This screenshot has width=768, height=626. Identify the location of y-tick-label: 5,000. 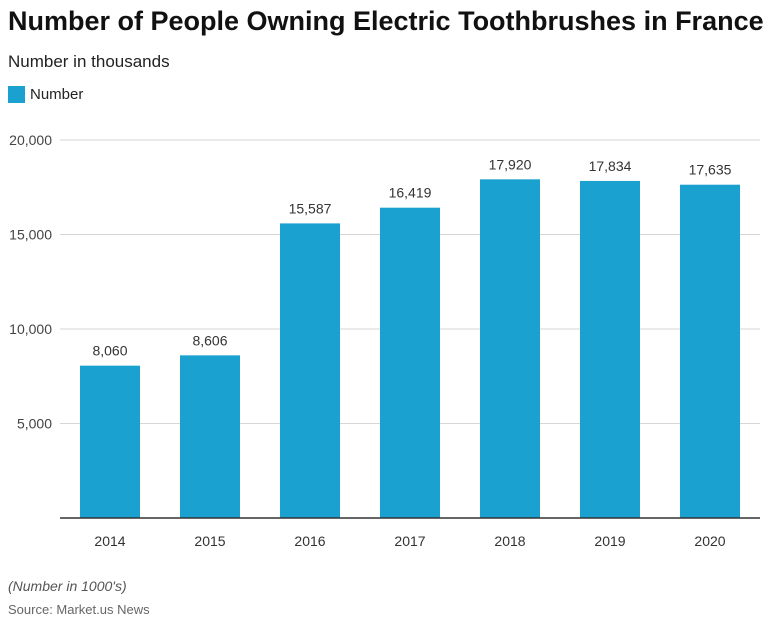
(34, 424).